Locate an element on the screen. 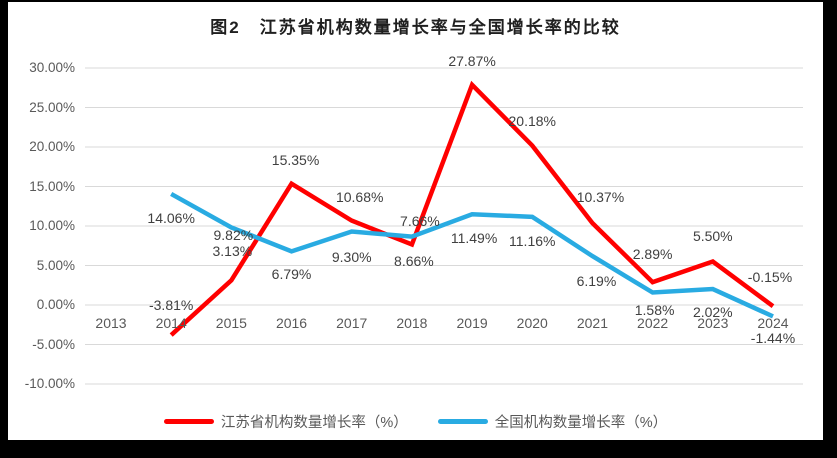  data-label-series1: 11.16% is located at coordinates (532, 240).